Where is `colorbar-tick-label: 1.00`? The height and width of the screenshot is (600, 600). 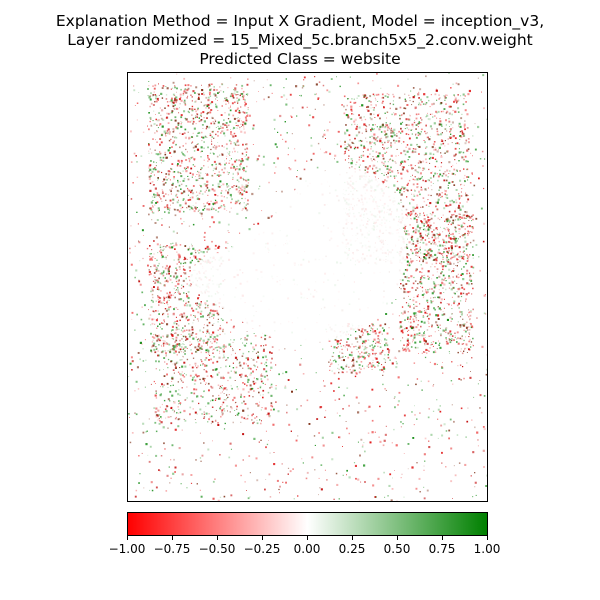 colorbar-tick-label: 1.00 is located at coordinates (487, 549).